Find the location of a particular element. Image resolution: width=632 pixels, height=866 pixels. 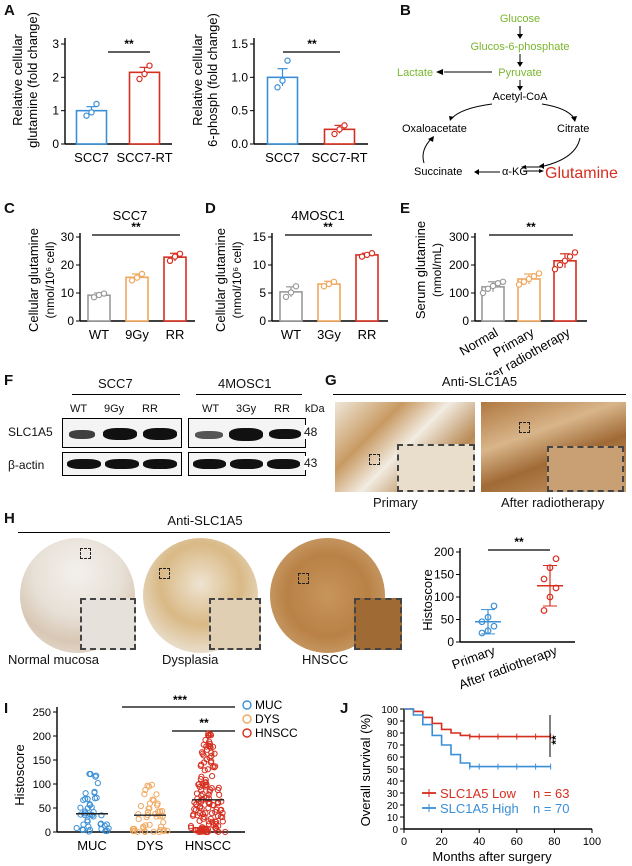

c-sig: ** is located at coordinates (136, 227).